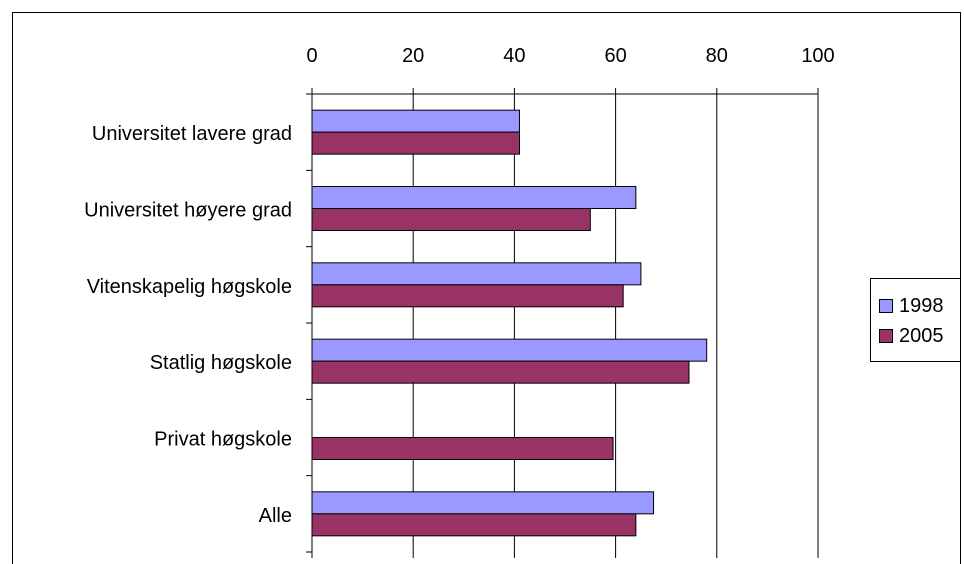 The image size is (964, 564). I want to click on category-label: Universitet høyere grad, so click(188, 211).